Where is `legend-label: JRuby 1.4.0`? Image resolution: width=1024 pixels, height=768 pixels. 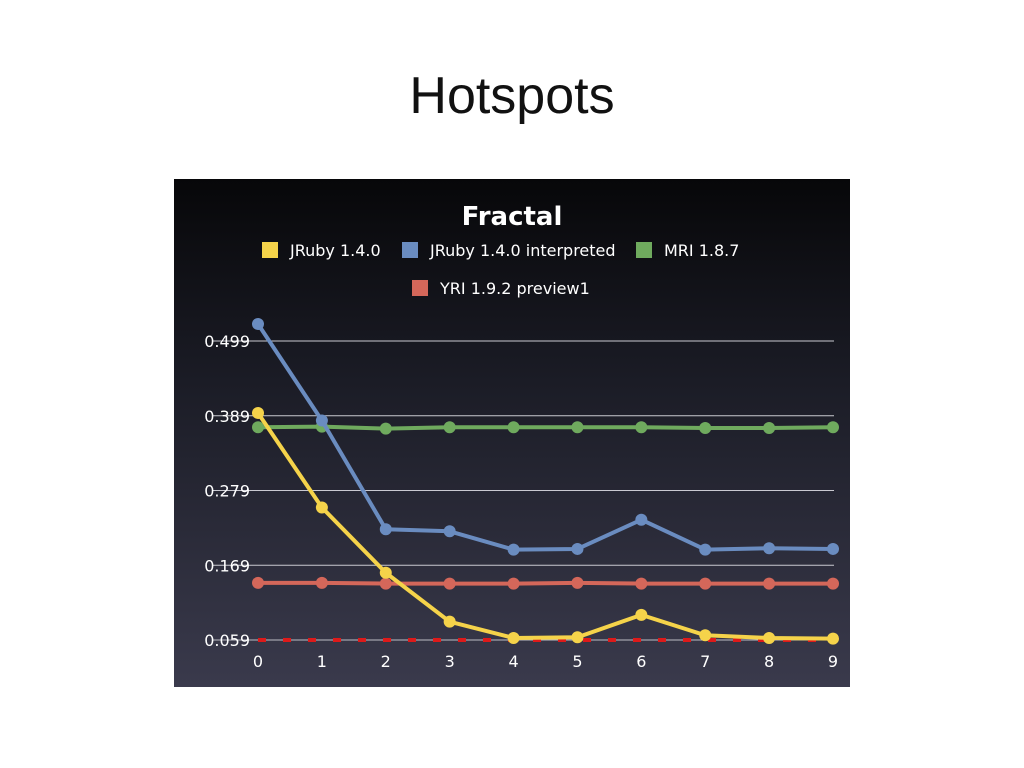
legend-label: JRuby 1.4.0 is located at coordinates (335, 250).